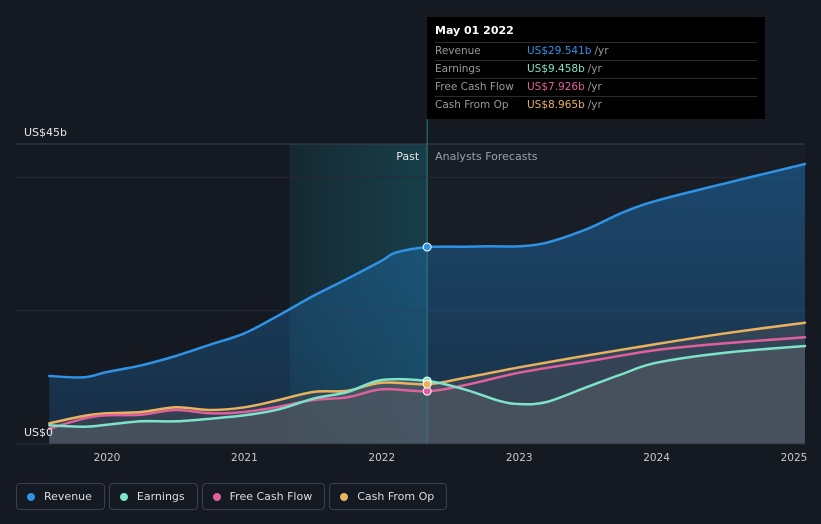  I want to click on tooltip-value: US$9.458b, so click(556, 69).